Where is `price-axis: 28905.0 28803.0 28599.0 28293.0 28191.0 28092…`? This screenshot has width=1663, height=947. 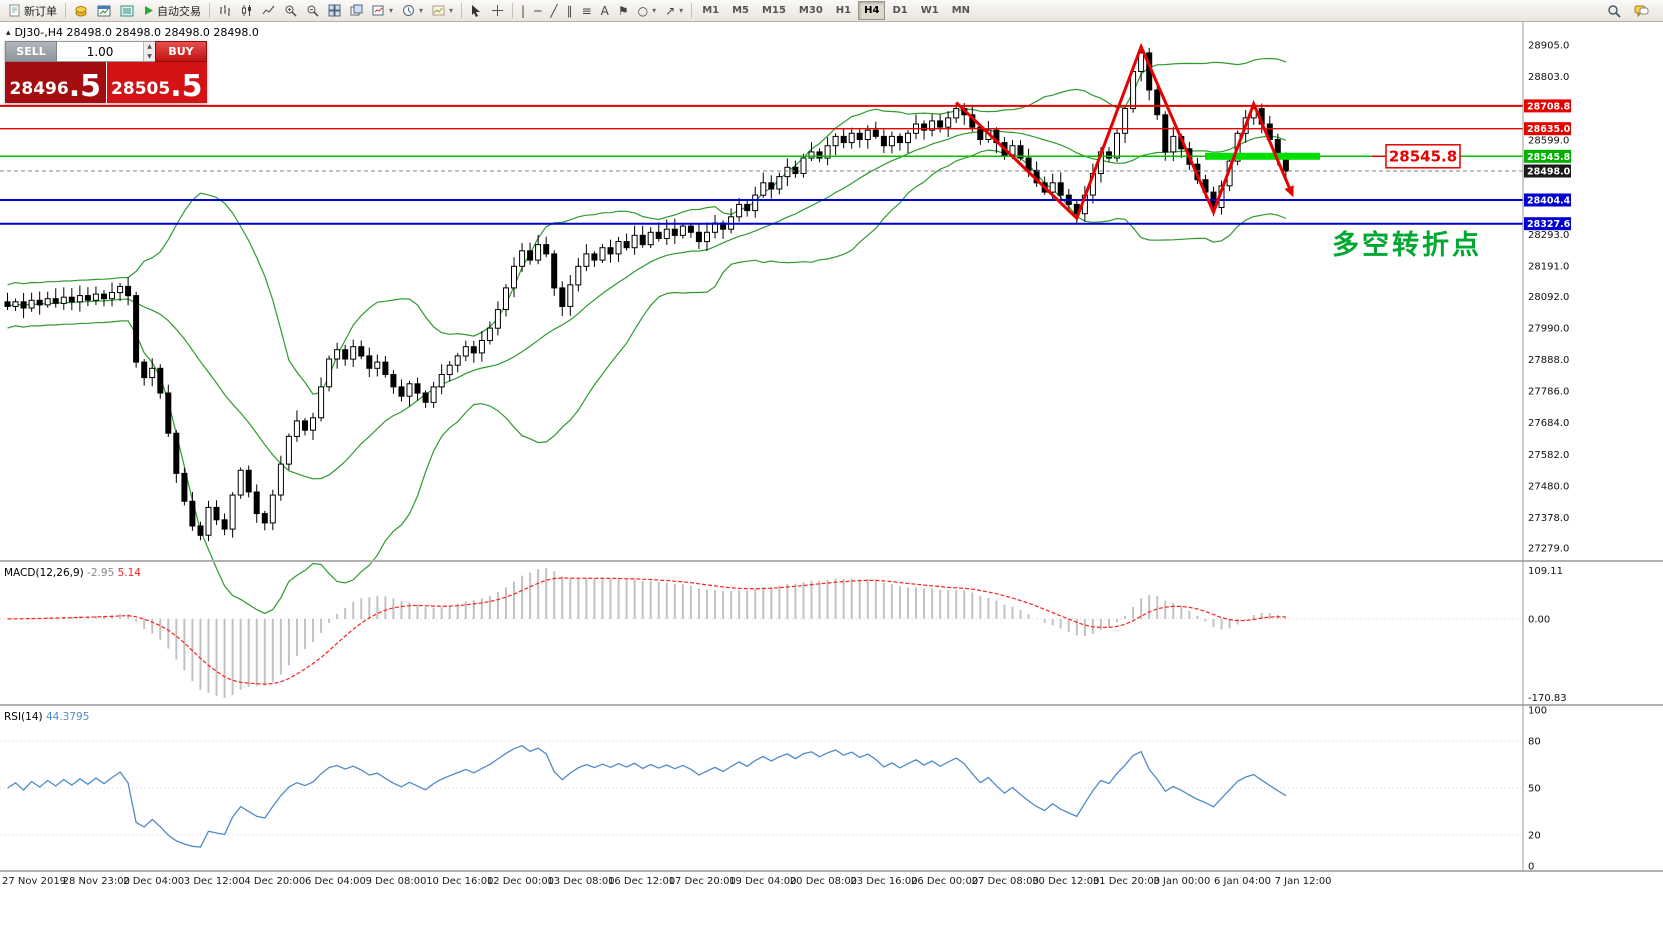
price-axis: 28905.0 28803.0 28599.0 28293.0 28191.0 28092… is located at coordinates (1547, 298).